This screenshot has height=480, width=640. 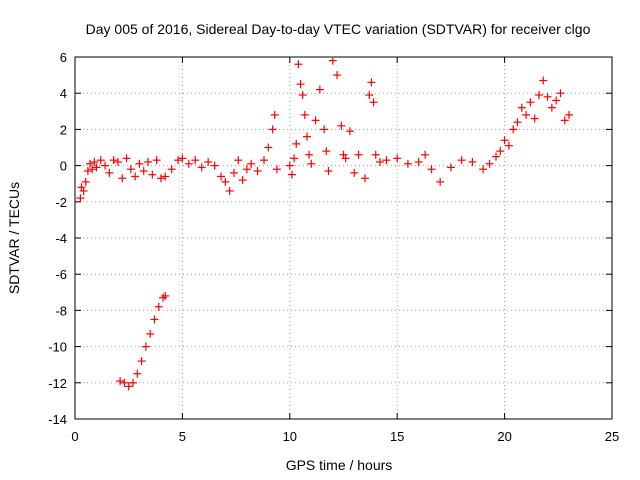 What do you see at coordinates (57, 383) in the screenshot?
I see `y-tick-label: -12` at bounding box center [57, 383].